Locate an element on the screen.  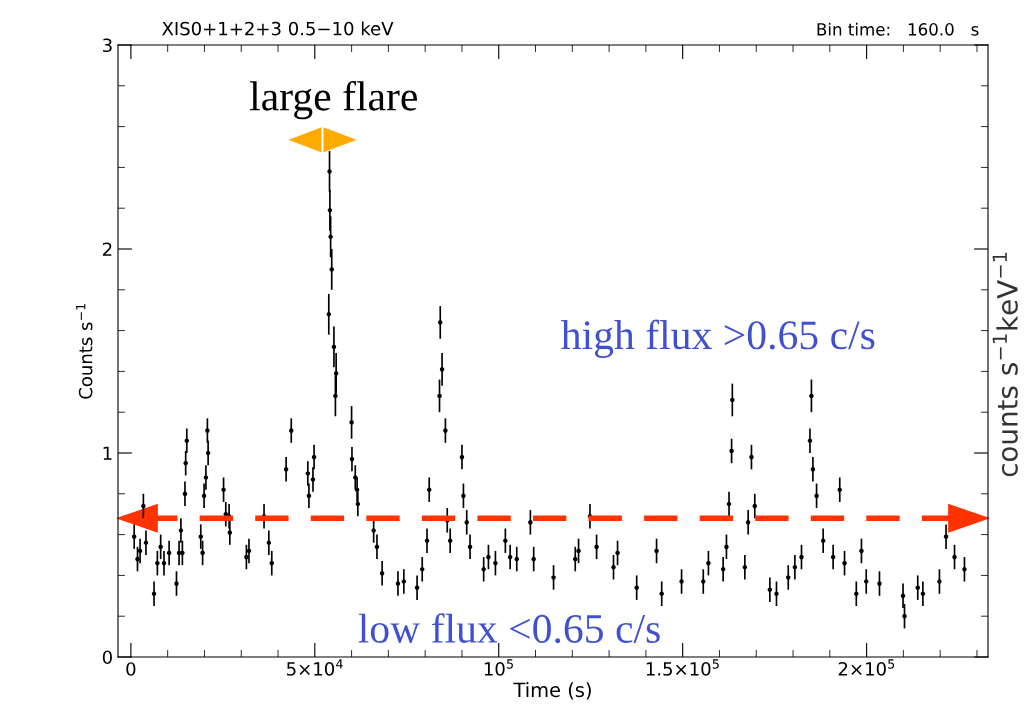
x-tick-label: 1.5×10$^{5}$ is located at coordinates (682, 667).